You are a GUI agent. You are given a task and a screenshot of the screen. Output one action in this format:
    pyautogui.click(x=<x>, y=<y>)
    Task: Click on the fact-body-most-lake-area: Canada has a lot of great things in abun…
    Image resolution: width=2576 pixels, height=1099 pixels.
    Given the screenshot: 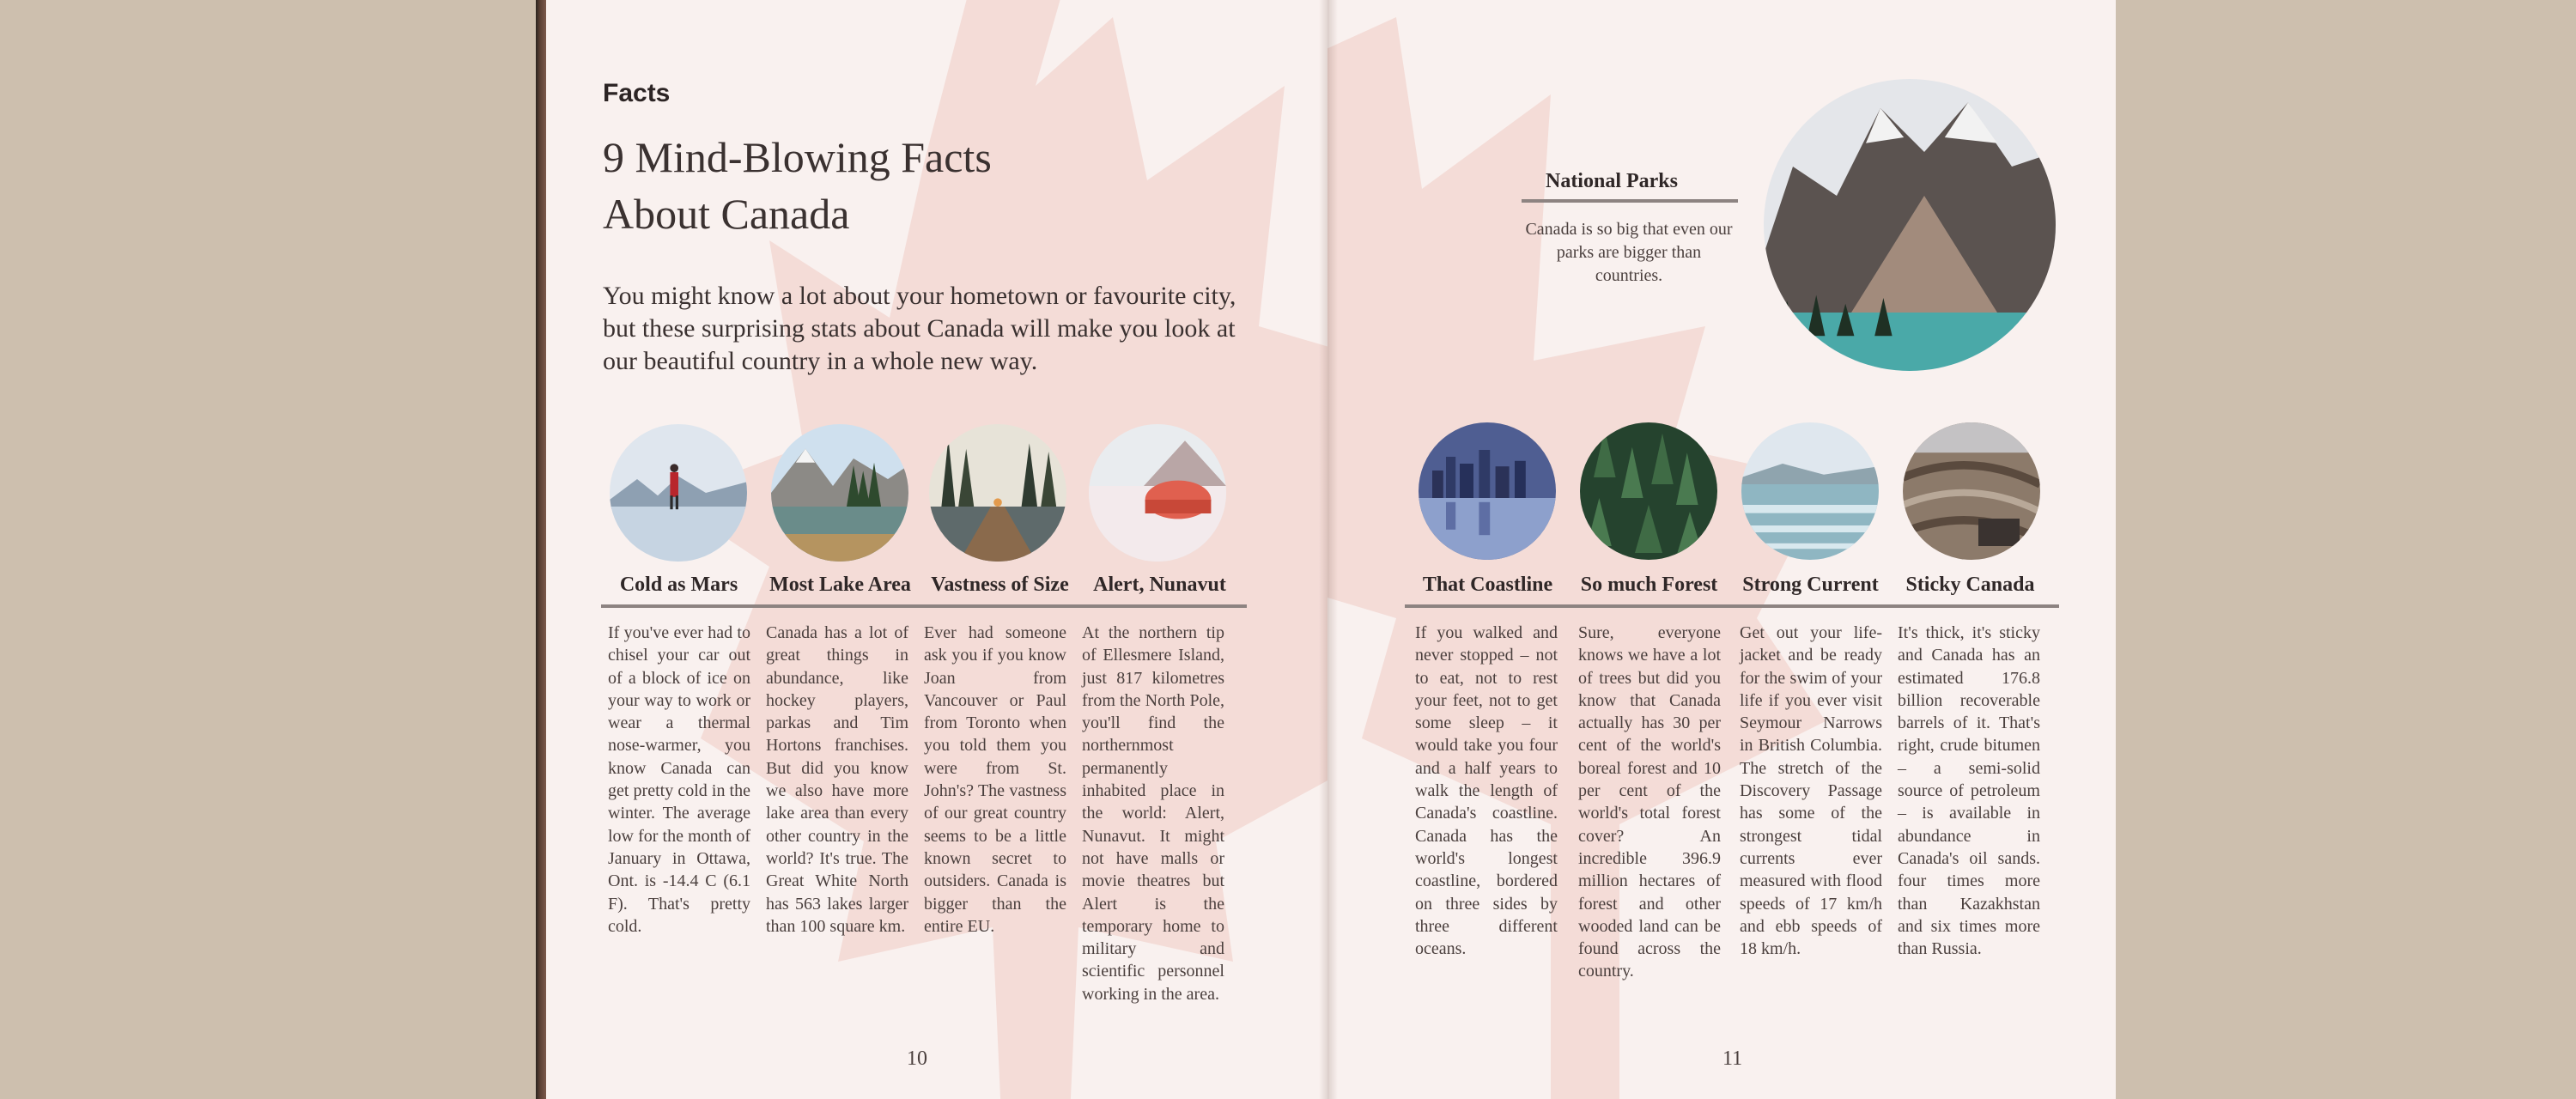 What is the action you would take?
    pyautogui.click(x=837, y=779)
    